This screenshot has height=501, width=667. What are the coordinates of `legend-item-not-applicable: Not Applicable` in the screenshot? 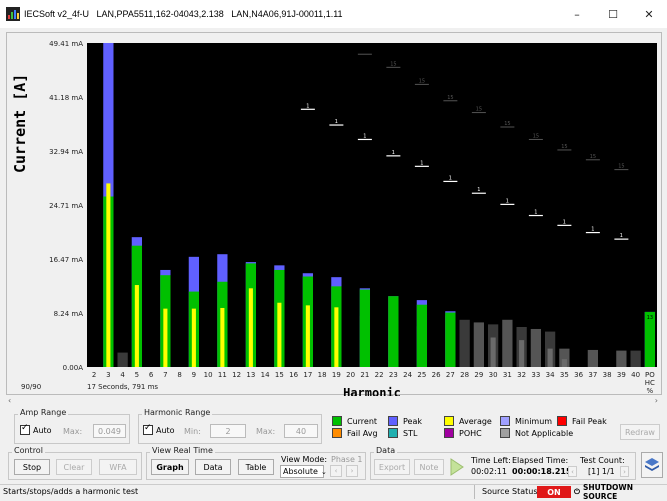 It's located at (536, 433).